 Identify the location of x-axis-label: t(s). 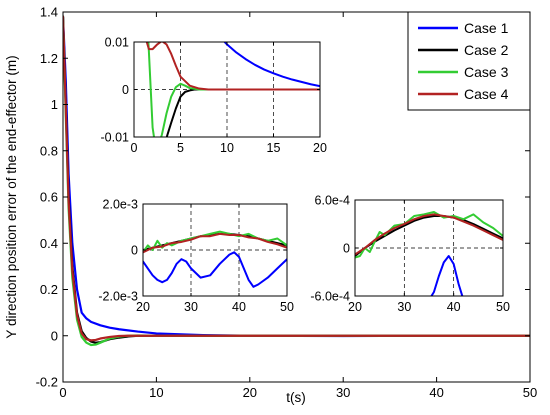
(296, 397).